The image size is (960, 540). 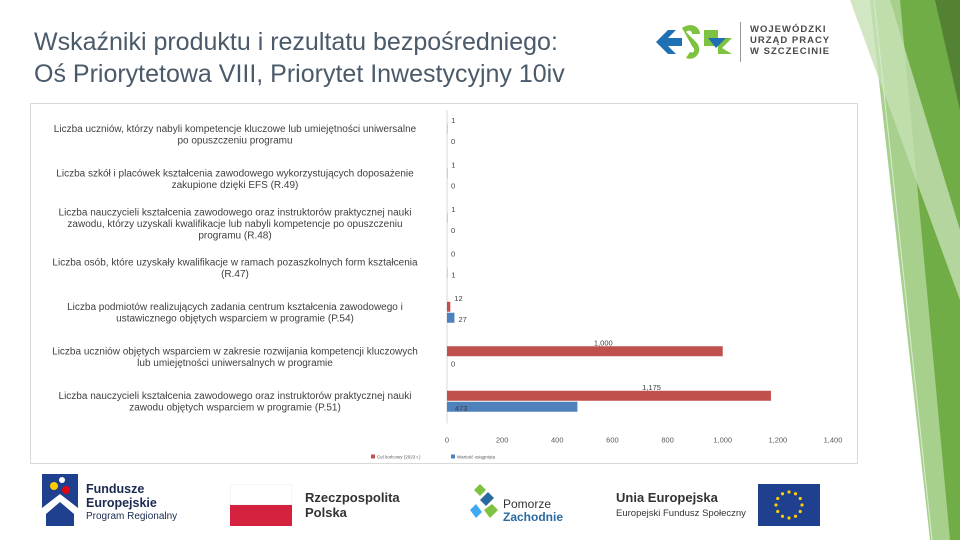 I want to click on eu-flag-icon, so click(x=789, y=505).